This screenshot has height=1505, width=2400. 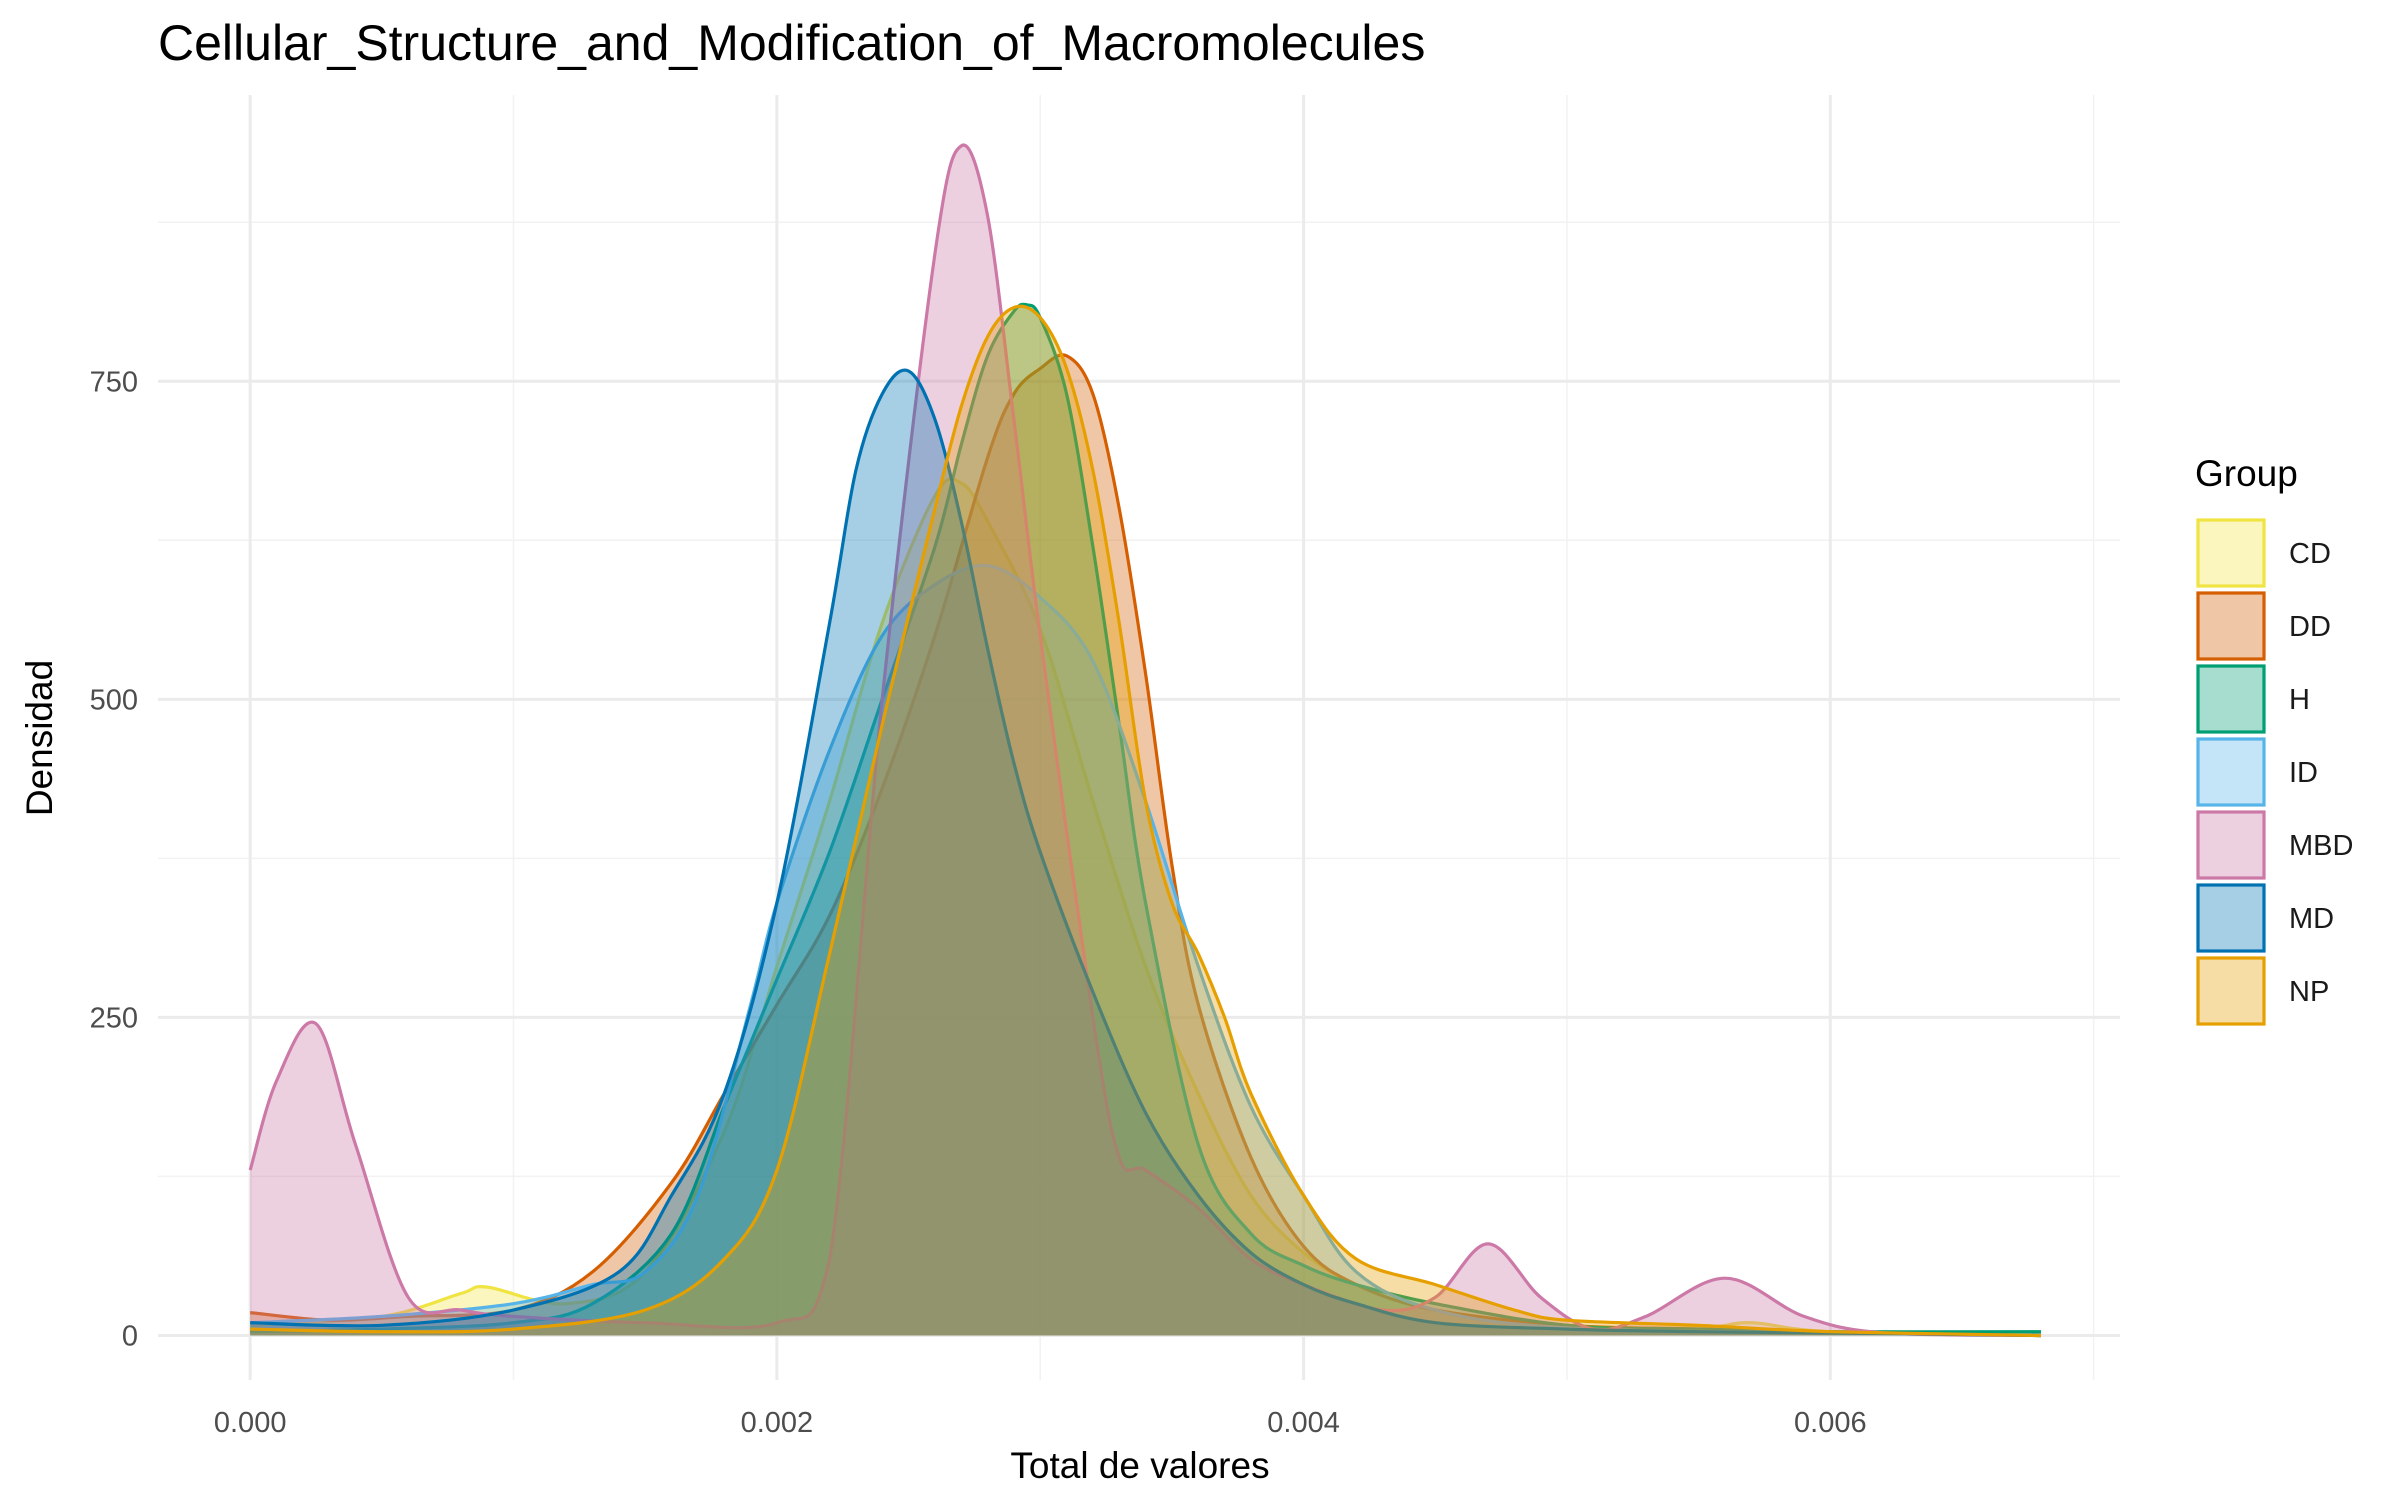 What do you see at coordinates (2231, 991) in the screenshot?
I see `legend-key-np` at bounding box center [2231, 991].